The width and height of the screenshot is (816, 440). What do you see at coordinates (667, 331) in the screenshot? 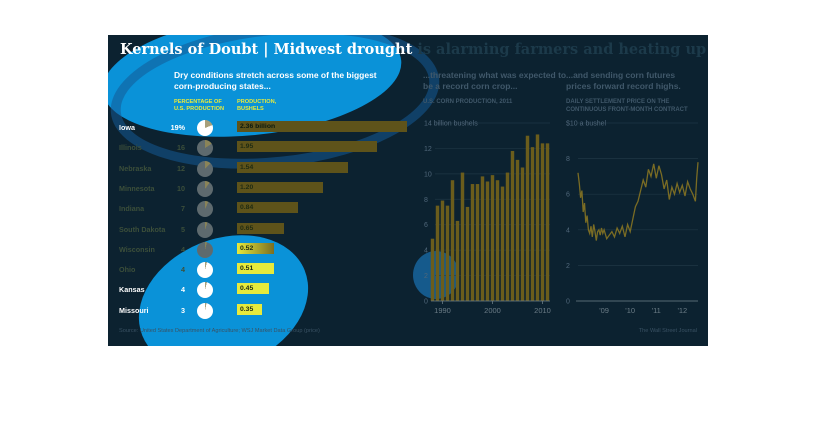
I see `credit-note: The Wall Street Journal` at bounding box center [667, 331].